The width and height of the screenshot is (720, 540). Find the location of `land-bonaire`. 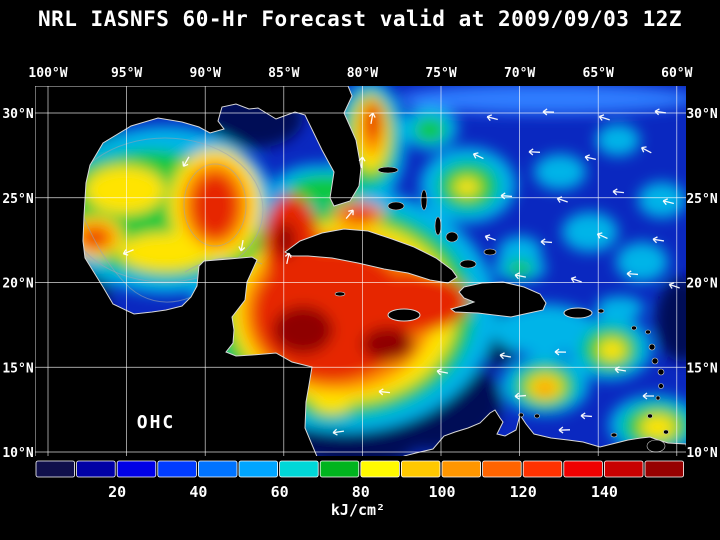

land-bonaire is located at coordinates (537, 416).